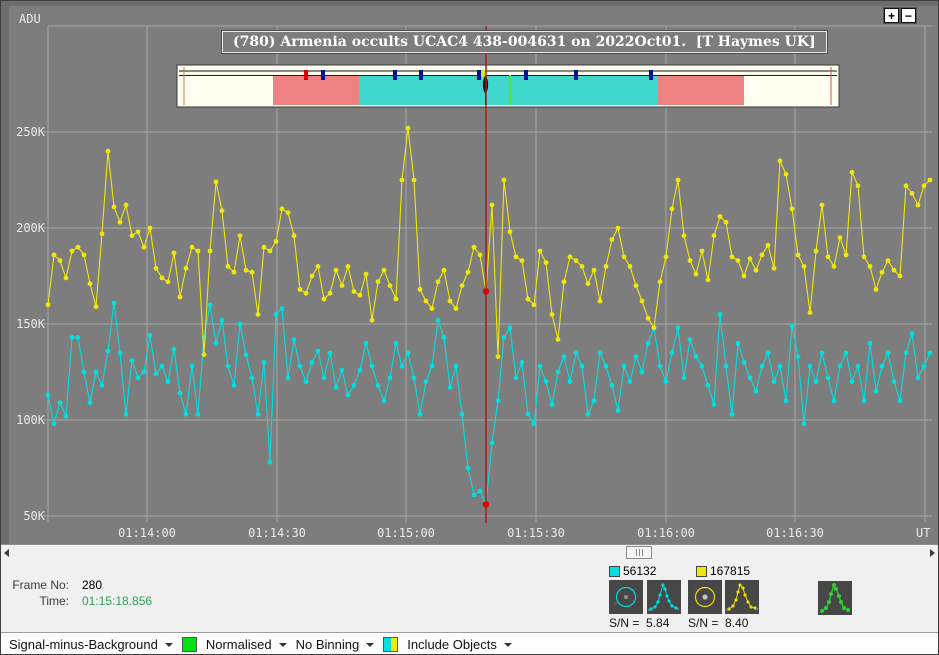 The height and width of the screenshot is (655, 939). Describe the element at coordinates (932, 553) in the screenshot. I see `scroll-right-arrow-icon` at that location.